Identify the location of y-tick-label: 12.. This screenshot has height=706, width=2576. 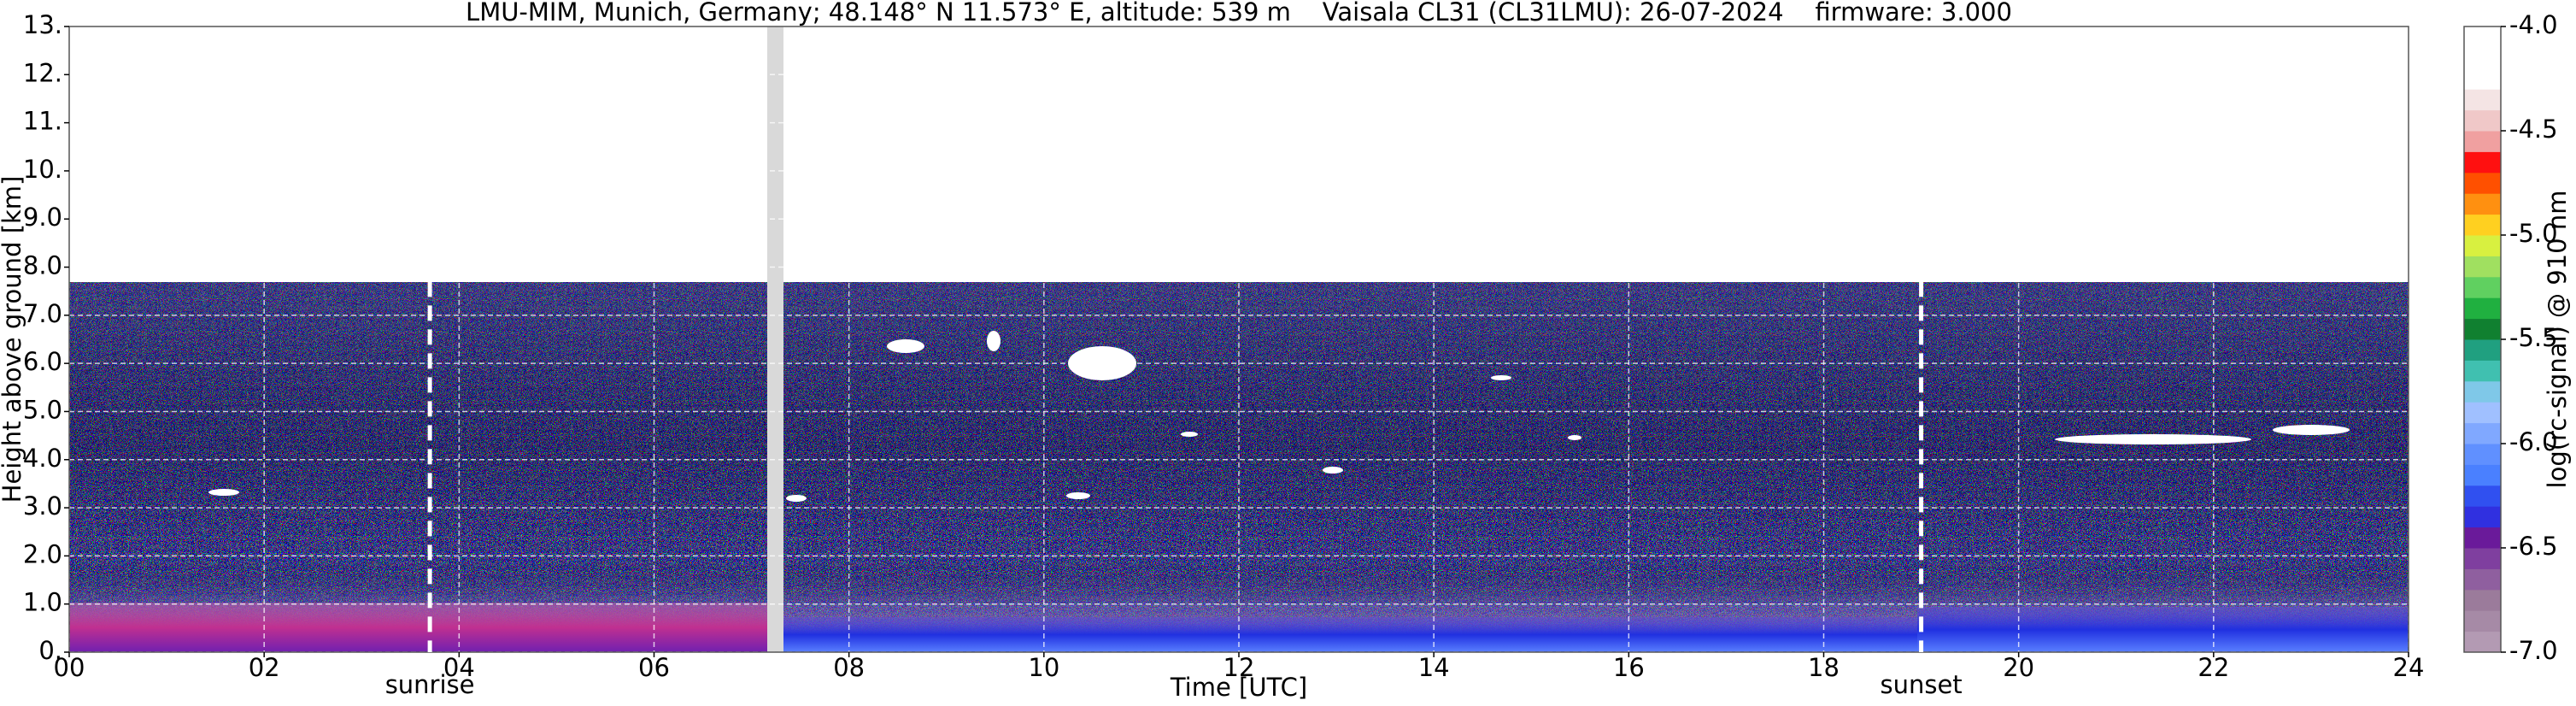
(42, 72).